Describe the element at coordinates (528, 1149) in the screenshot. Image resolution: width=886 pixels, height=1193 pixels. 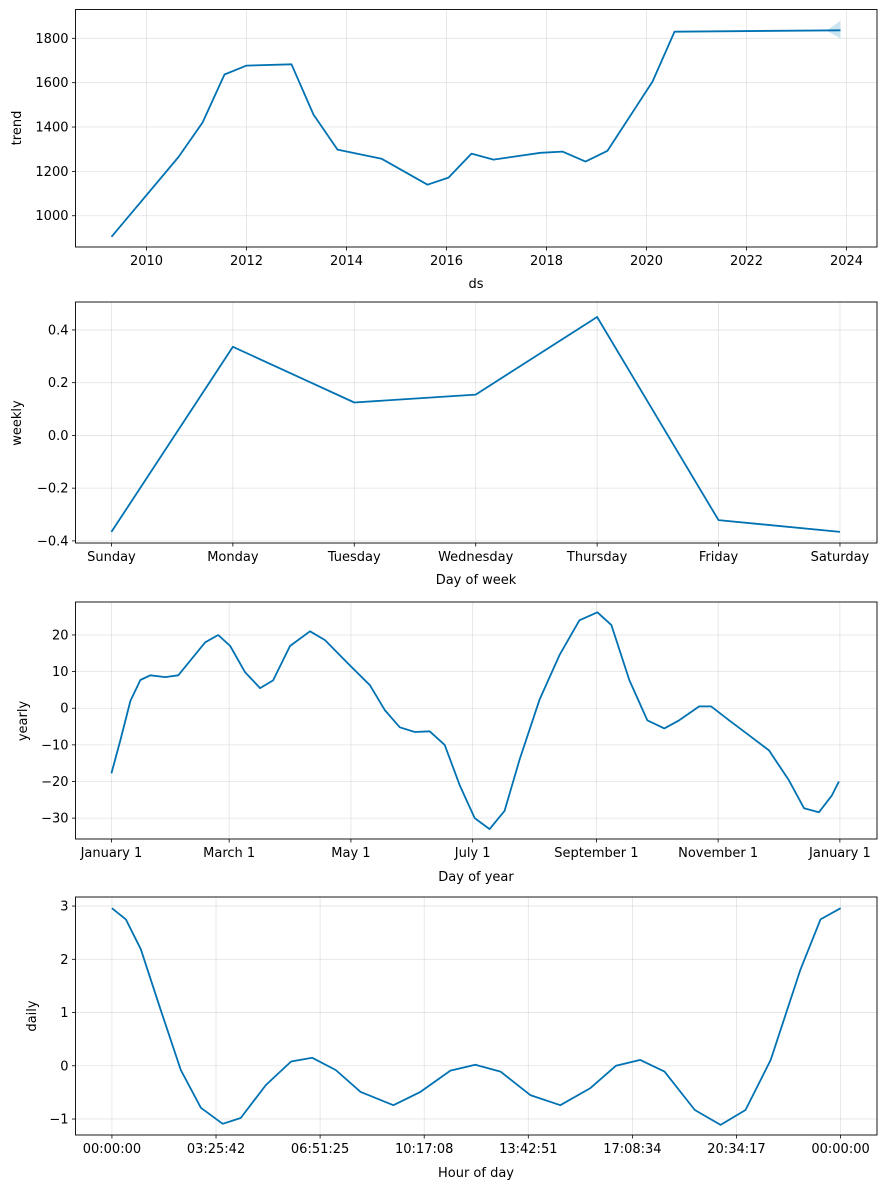
I see `daily-xtick-label: 13:42:51` at that location.